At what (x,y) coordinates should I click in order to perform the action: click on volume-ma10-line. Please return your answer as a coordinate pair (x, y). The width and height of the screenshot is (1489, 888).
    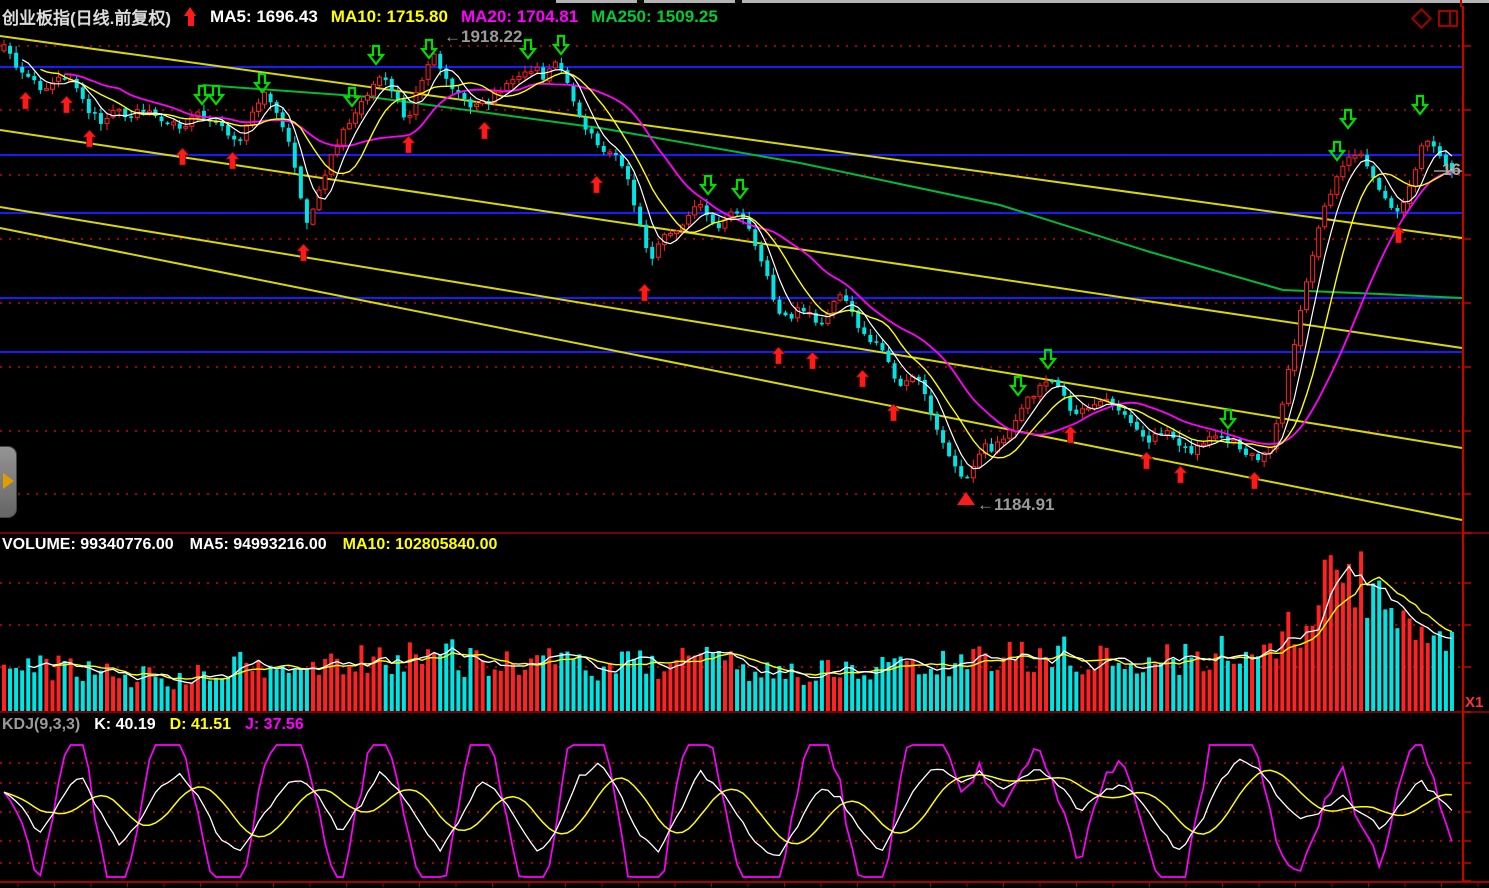
    Looking at the image, I should click on (752, 628).